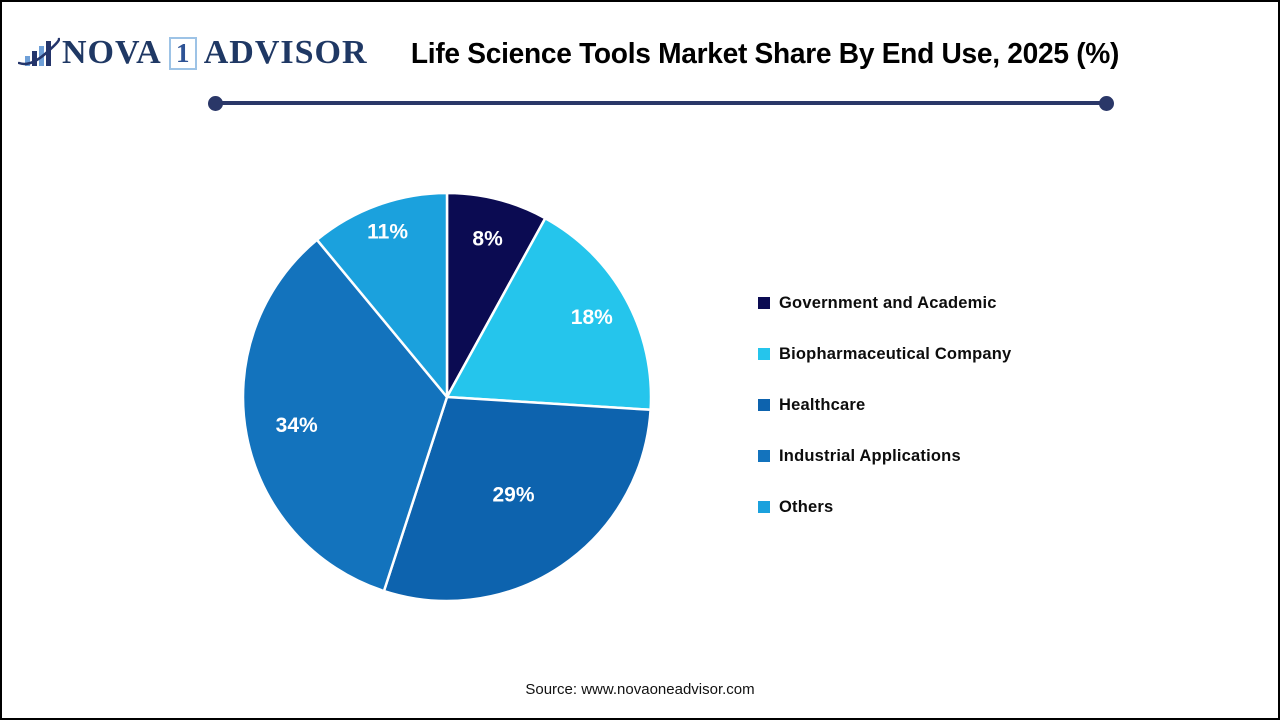  What do you see at coordinates (513, 494) in the screenshot?
I see `pie-slice-value-label-healthcare: 29%` at bounding box center [513, 494].